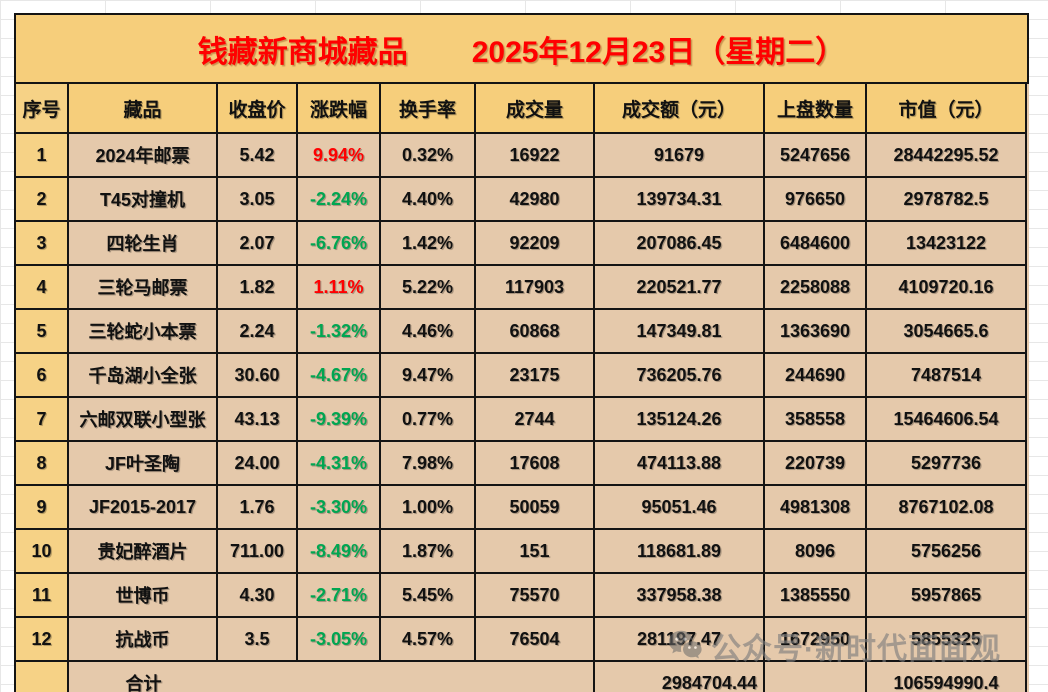 This screenshot has width=1048, height=692. Describe the element at coordinates (947, 596) in the screenshot. I see `cell-market-value: 5957865` at that location.